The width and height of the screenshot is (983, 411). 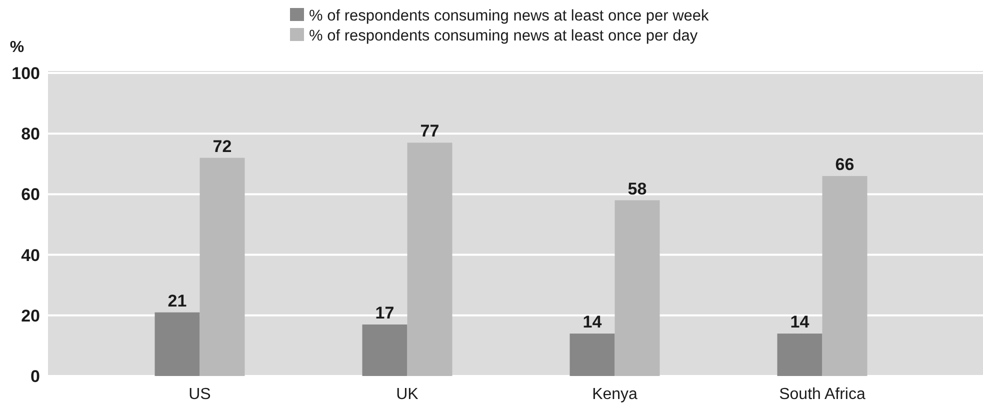 What do you see at coordinates (384, 312) in the screenshot?
I see `data-label: 17` at bounding box center [384, 312].